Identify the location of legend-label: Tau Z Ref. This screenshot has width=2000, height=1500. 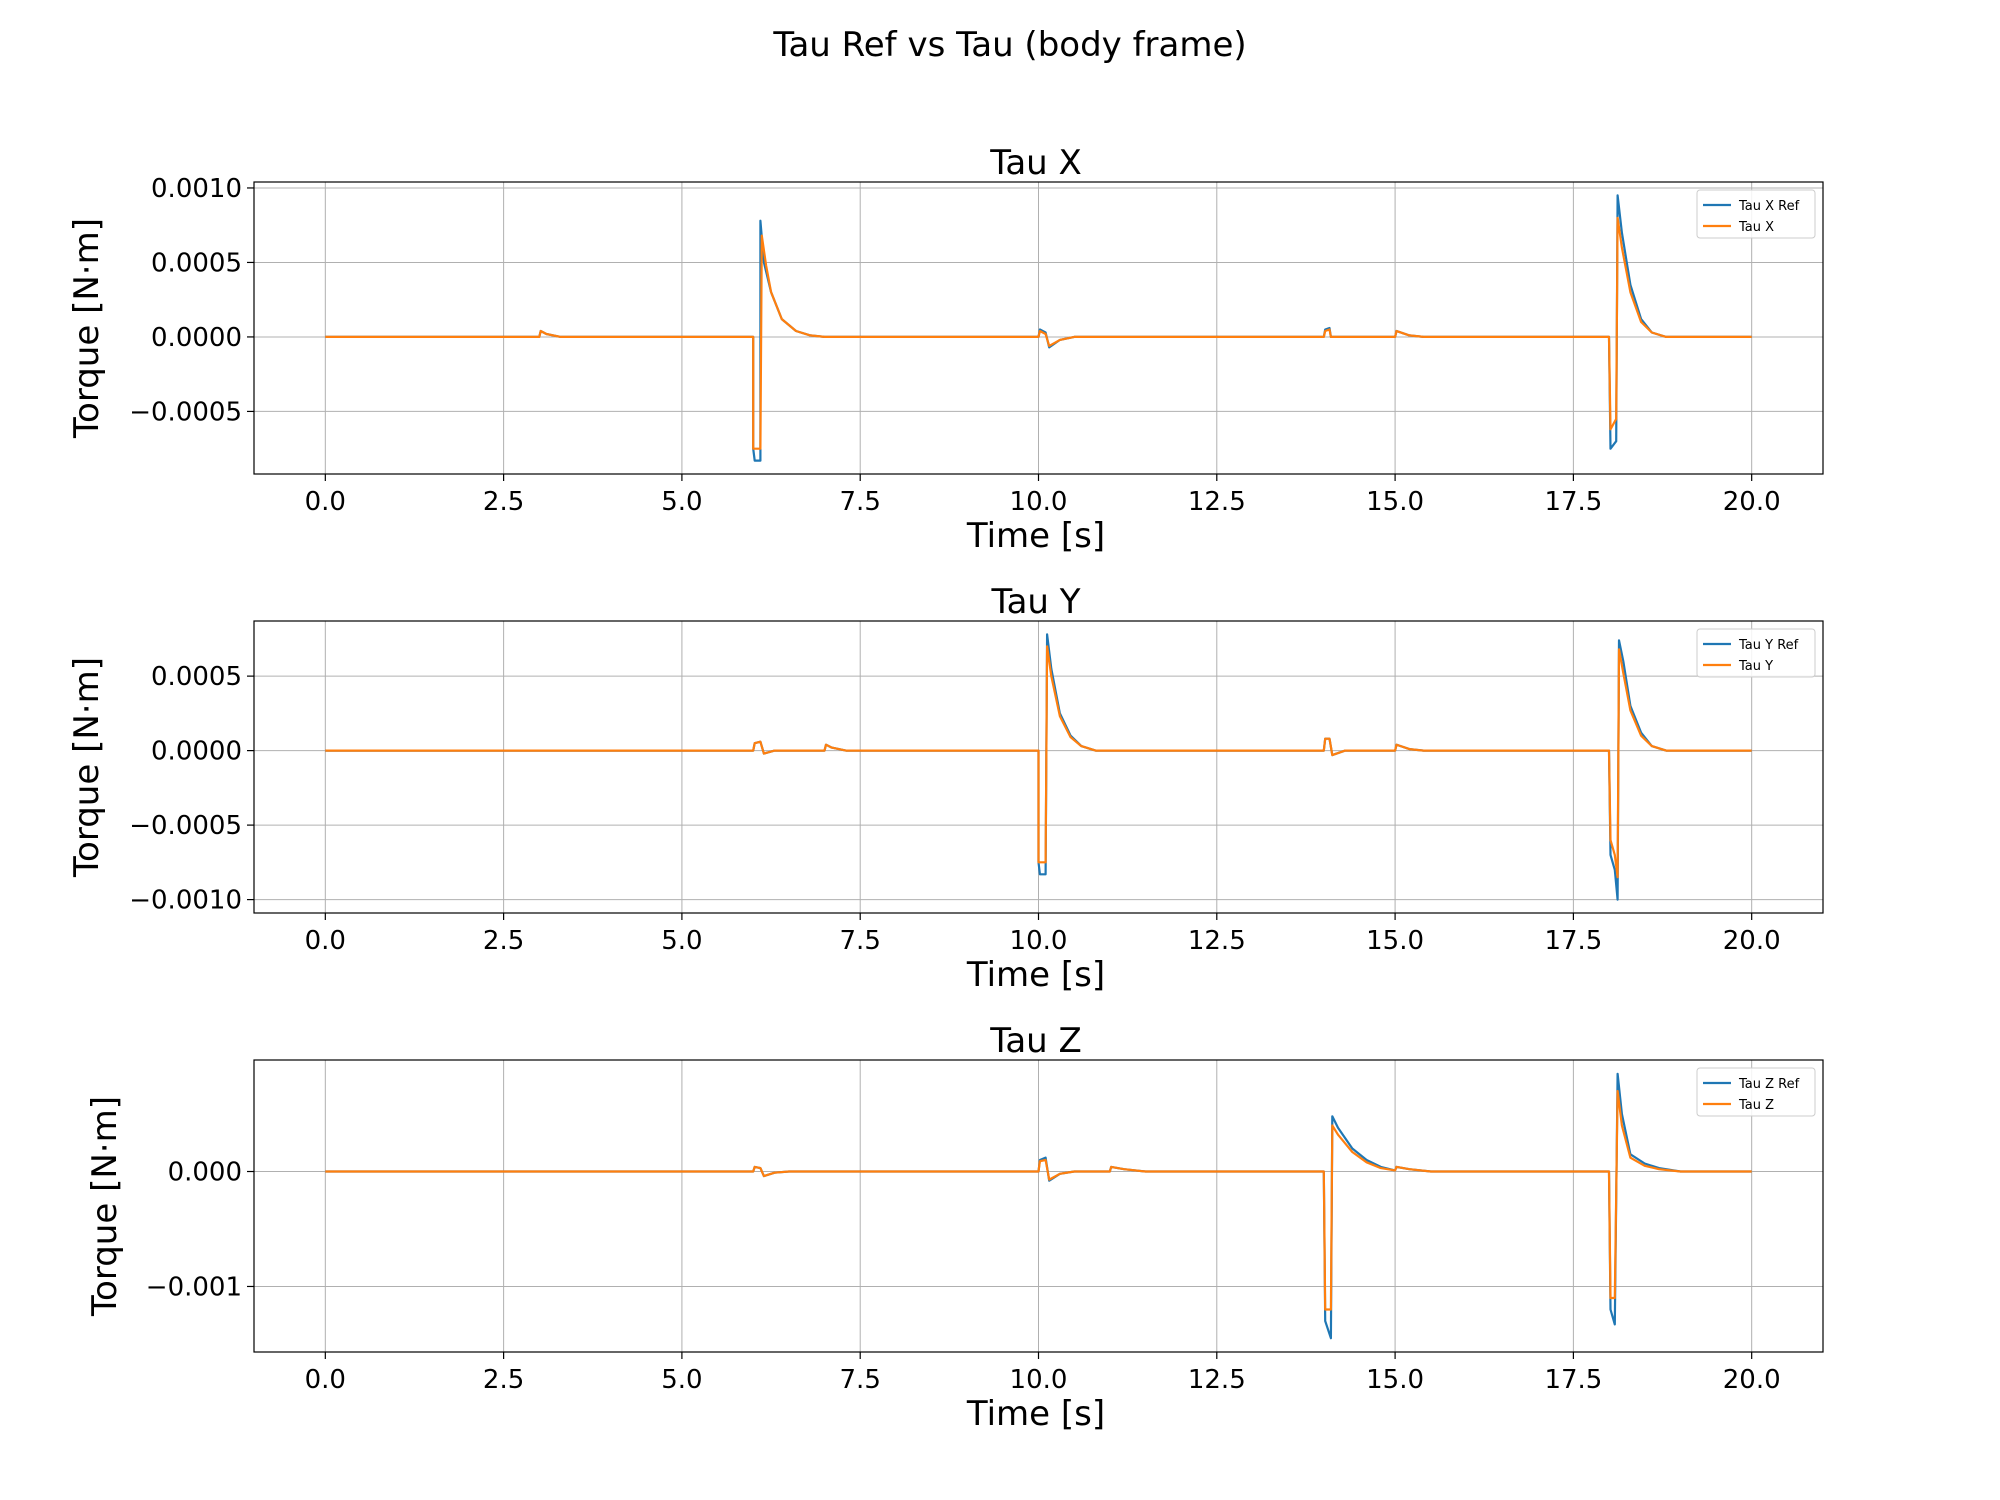
(1769, 1084).